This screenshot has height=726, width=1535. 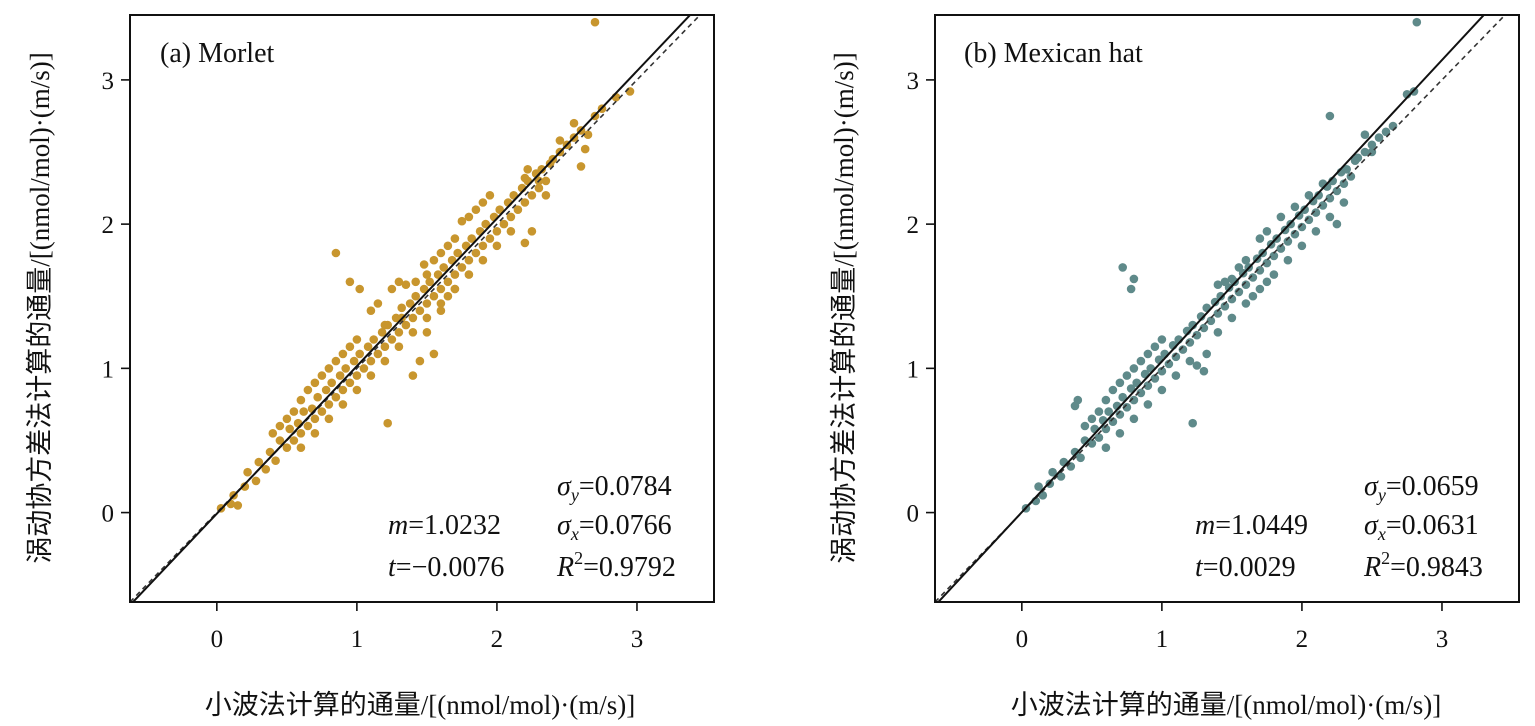 What do you see at coordinates (1245, 567) in the screenshot?
I see `panel-b-t-value: t=0.0029` at bounding box center [1245, 567].